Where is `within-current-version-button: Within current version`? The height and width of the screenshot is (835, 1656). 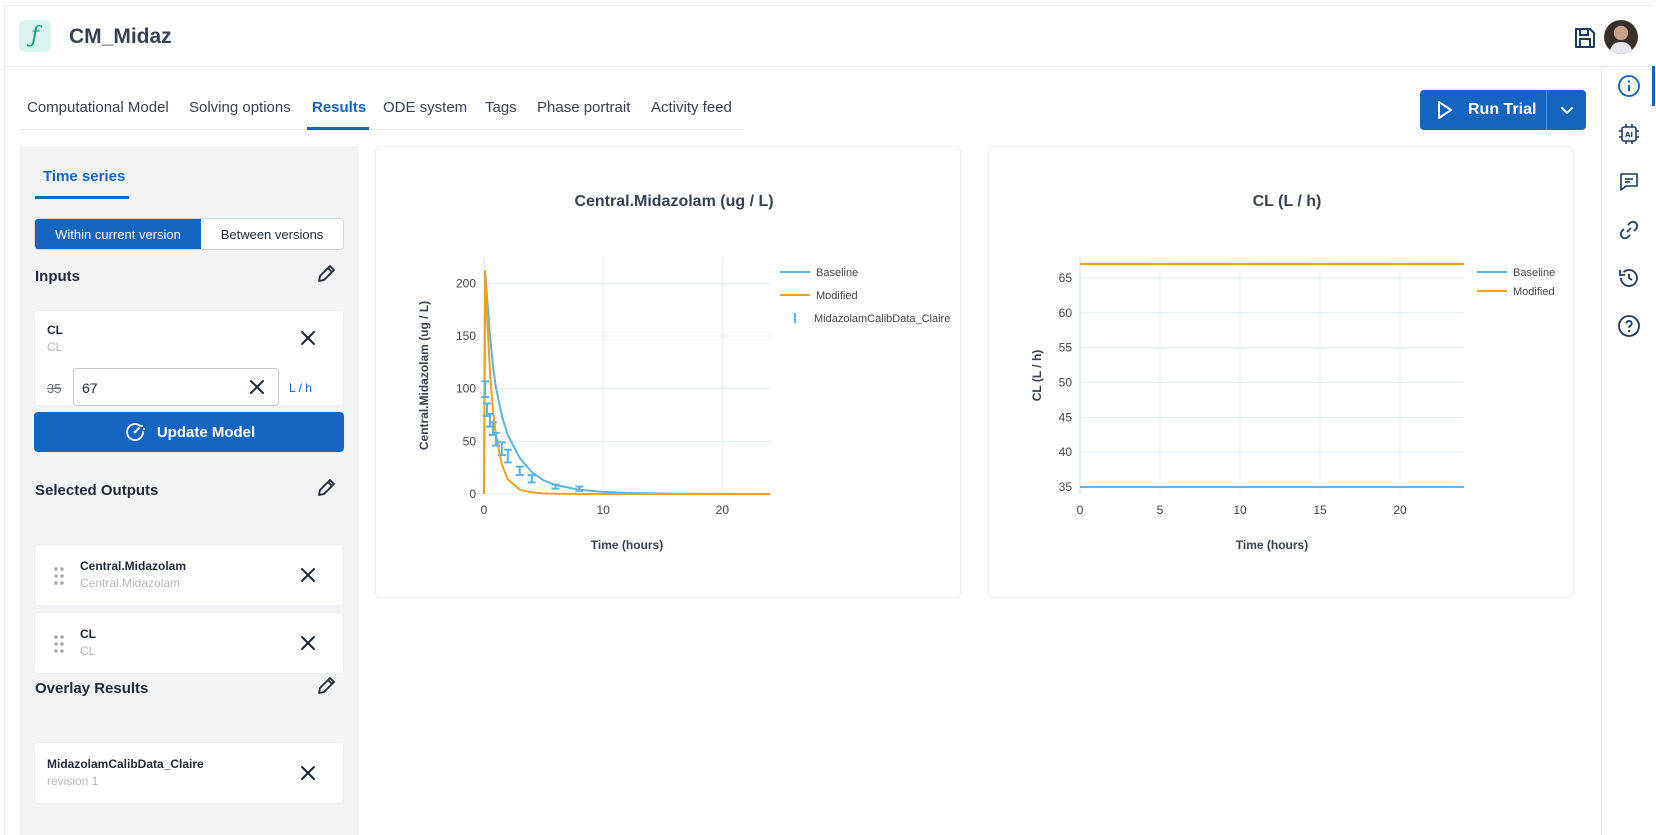 within-current-version-button: Within current version is located at coordinates (118, 234).